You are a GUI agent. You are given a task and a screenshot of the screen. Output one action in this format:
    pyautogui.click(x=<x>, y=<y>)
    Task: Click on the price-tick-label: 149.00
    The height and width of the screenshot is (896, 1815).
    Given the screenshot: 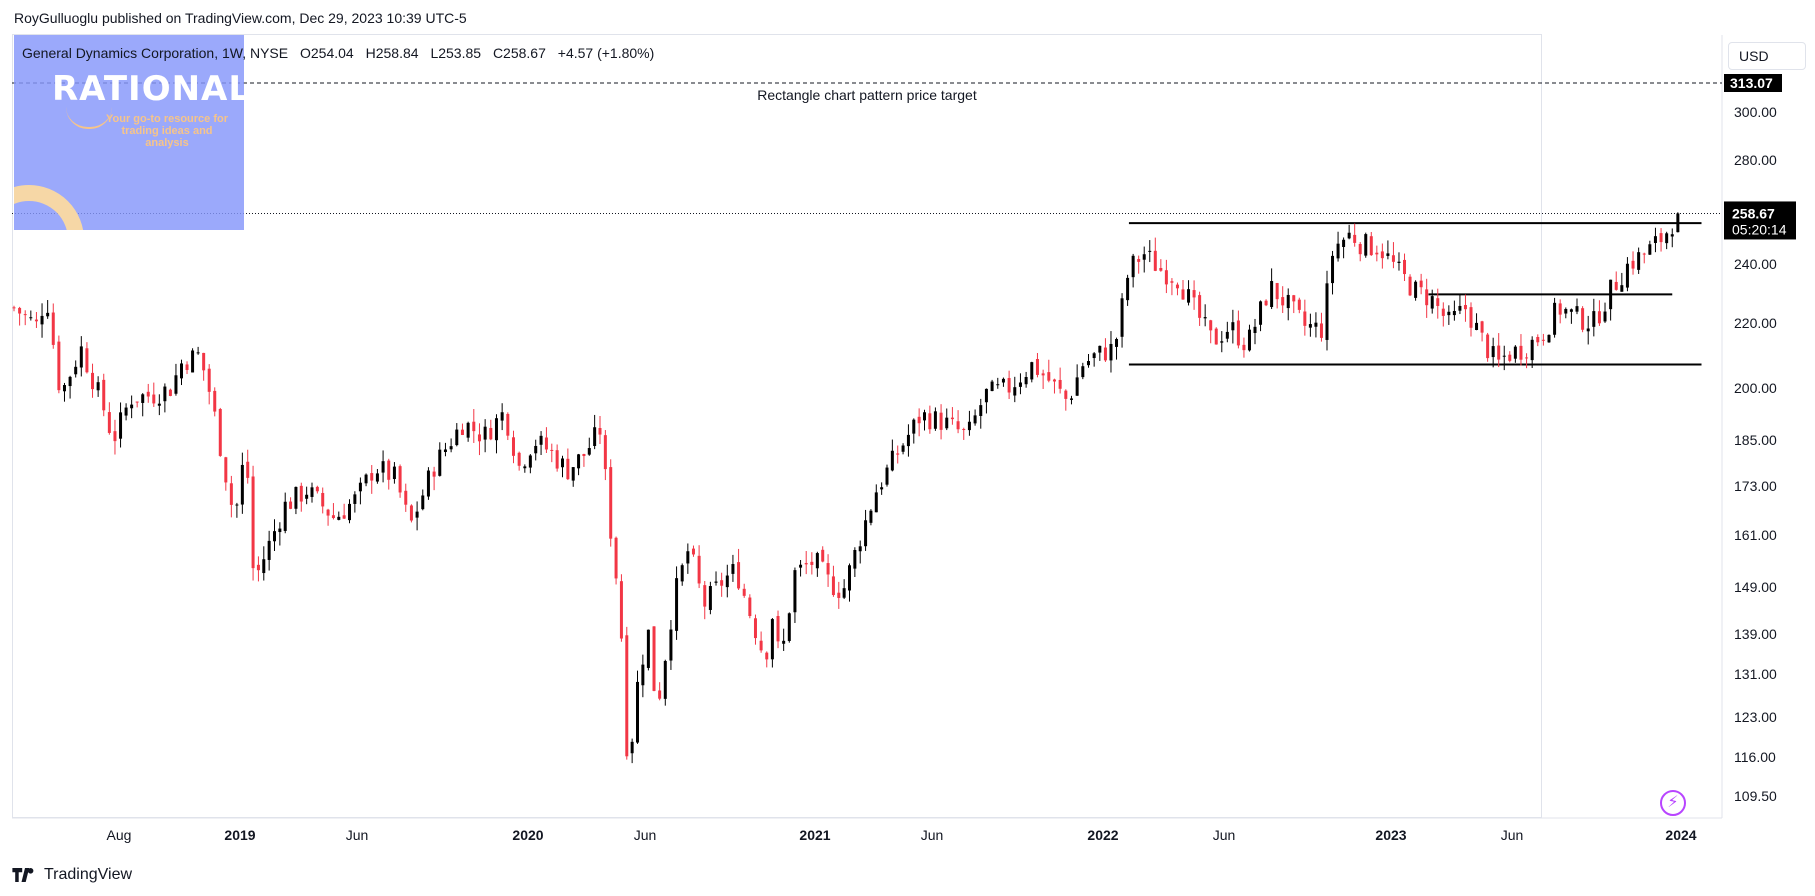 What is the action you would take?
    pyautogui.click(x=1755, y=587)
    